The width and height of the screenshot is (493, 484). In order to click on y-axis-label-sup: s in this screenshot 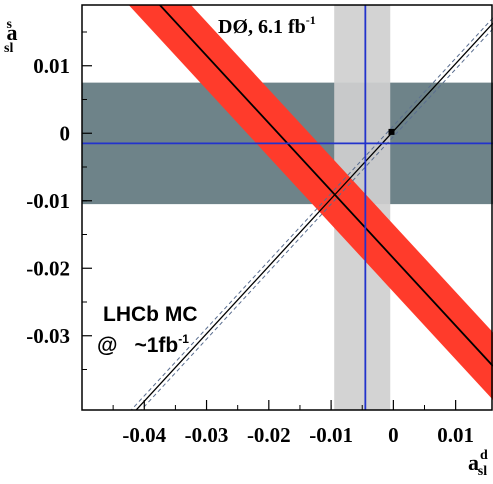, I will do `click(10, 24)`.